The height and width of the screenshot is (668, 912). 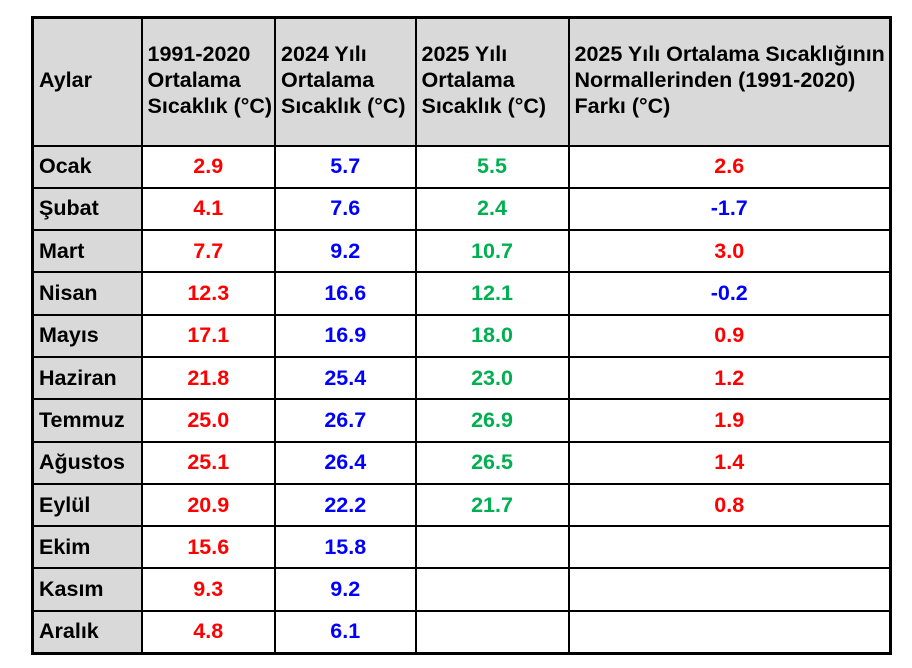 I want to click on avg-1991-2020-cell: 17.1, so click(x=208, y=335).